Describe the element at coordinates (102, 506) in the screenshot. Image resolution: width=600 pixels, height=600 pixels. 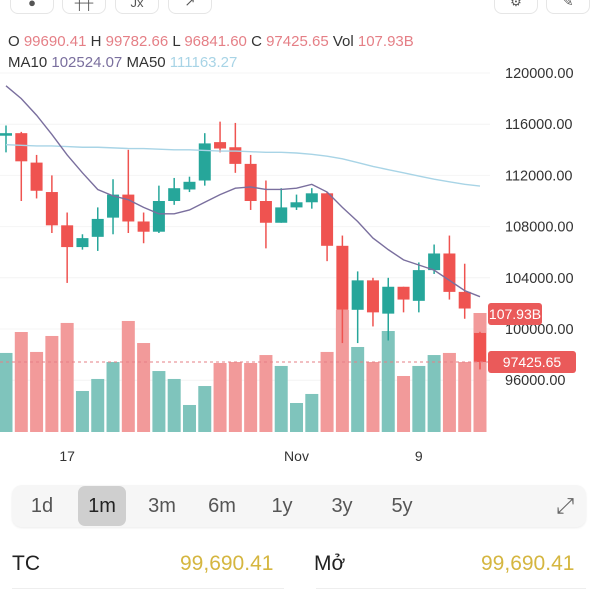
I see `period-1m: 1m` at that location.